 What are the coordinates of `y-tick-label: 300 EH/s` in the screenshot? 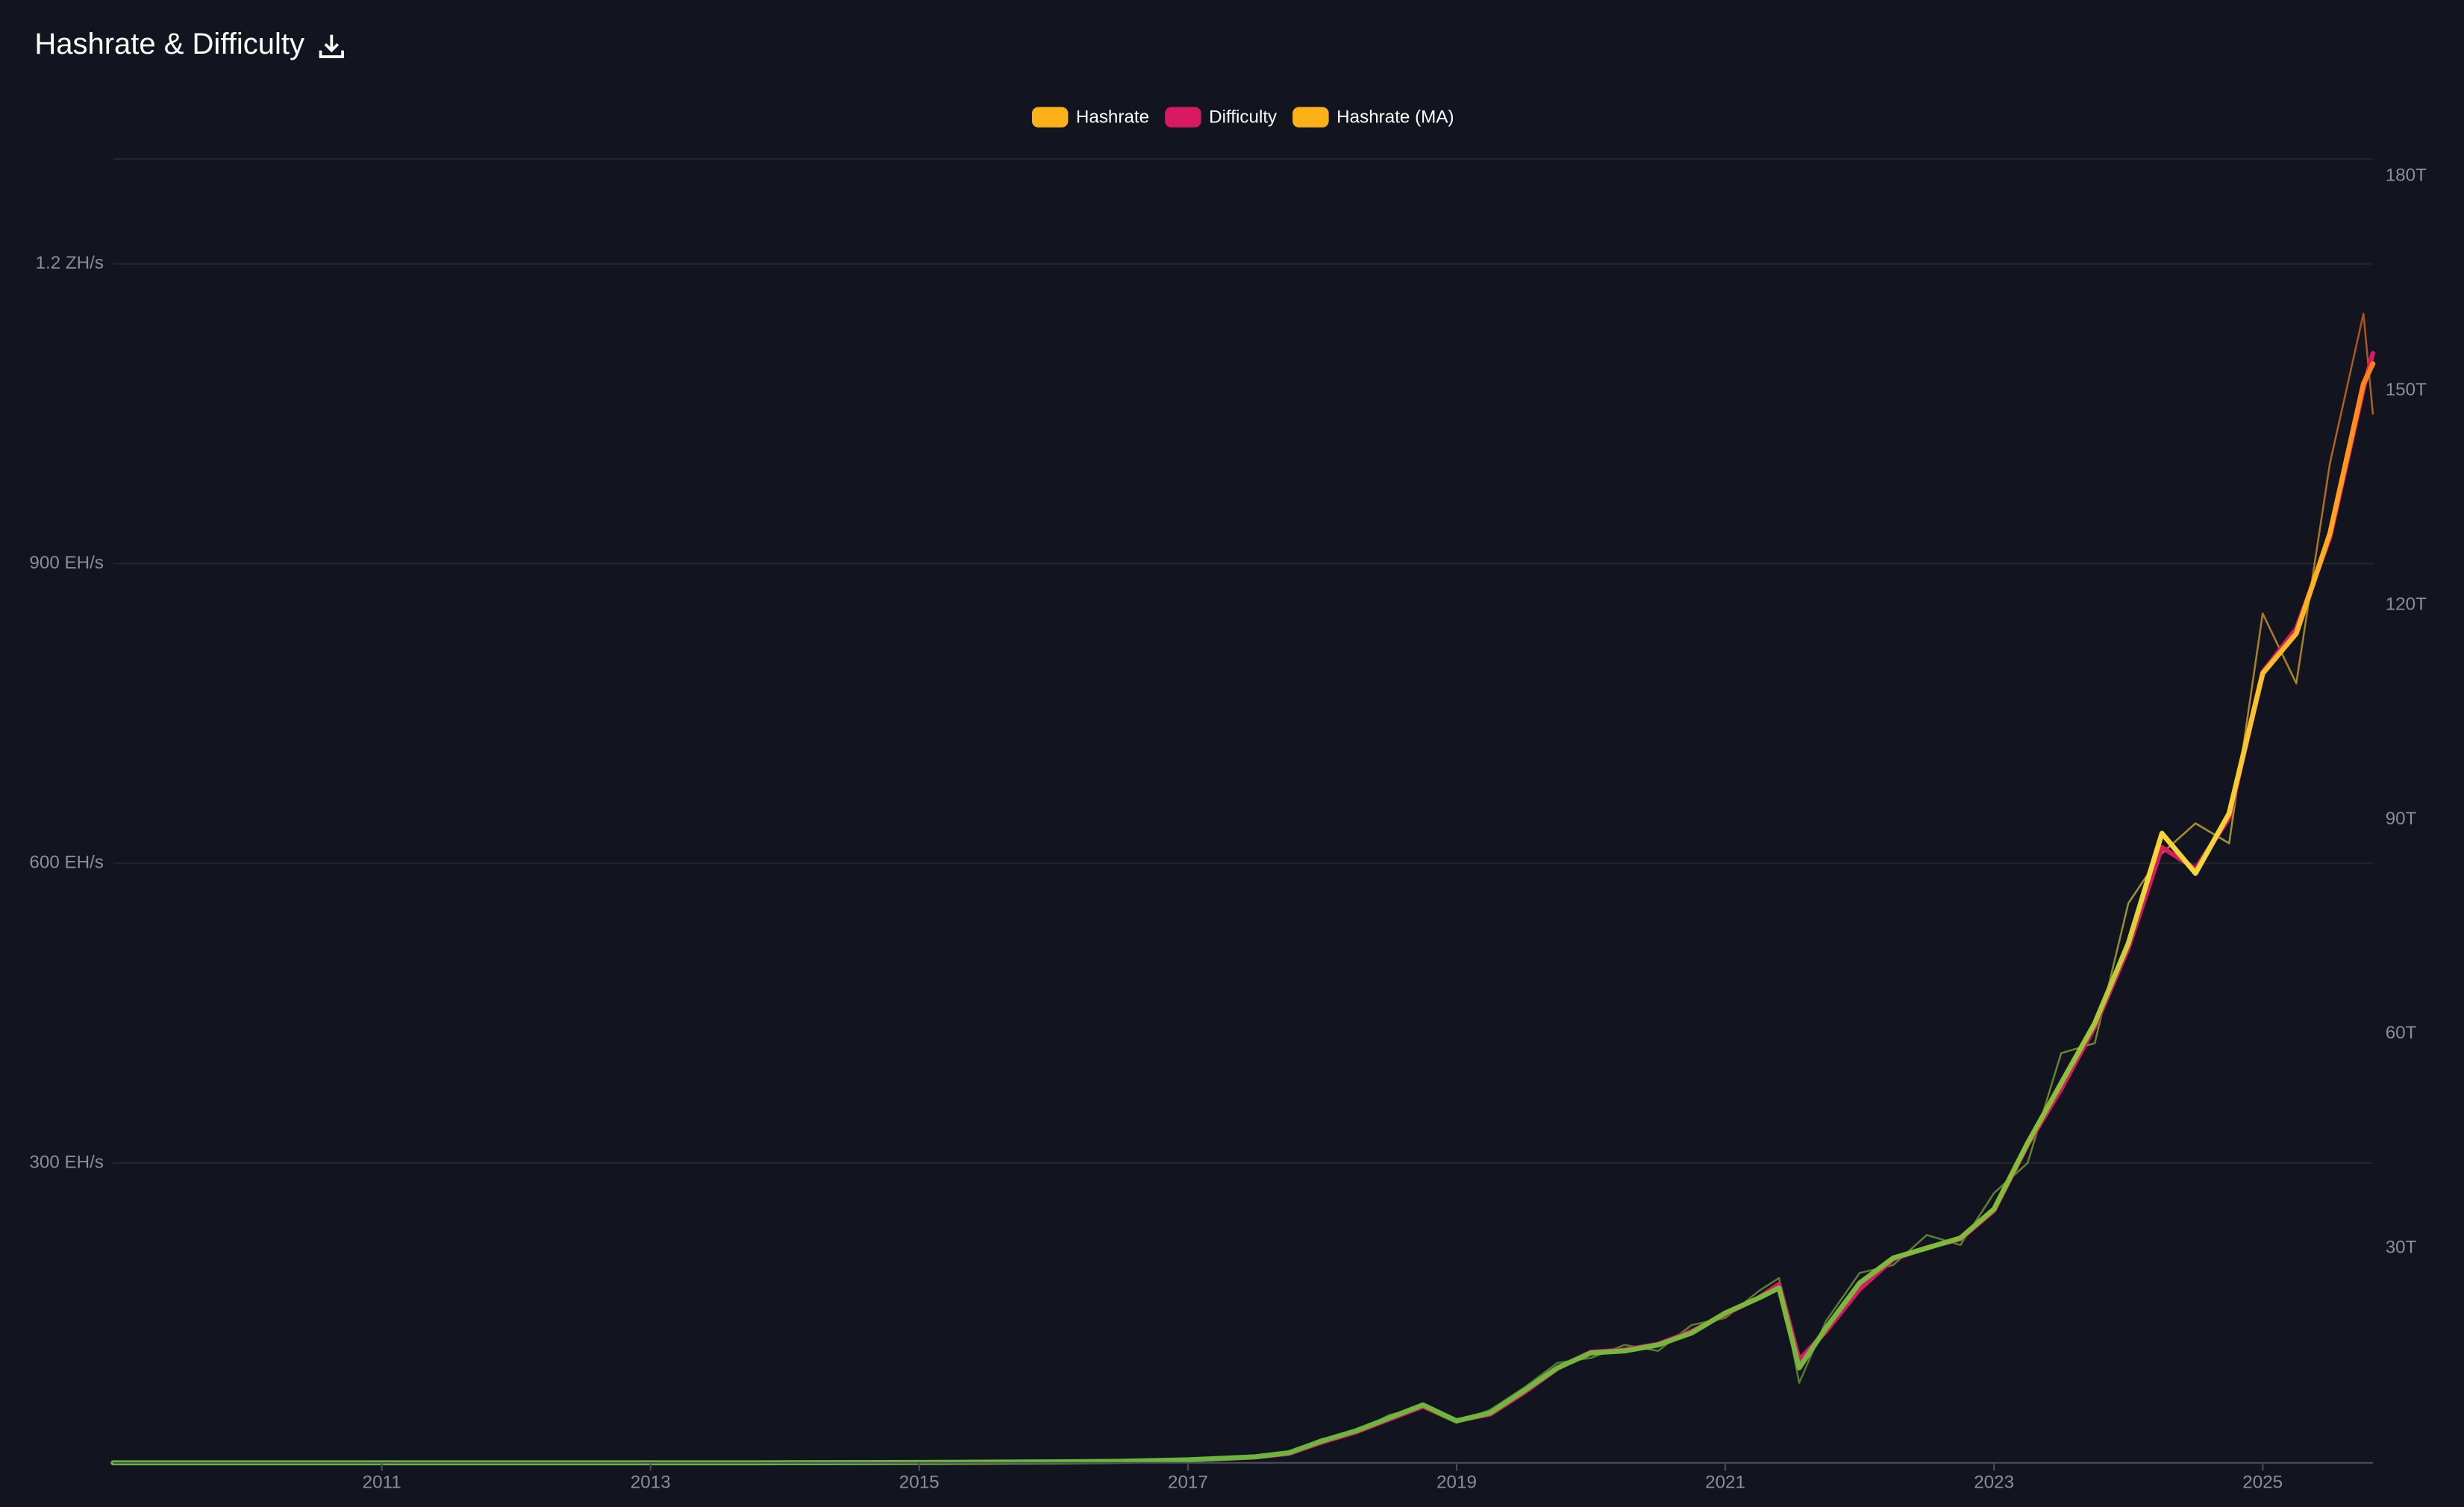 It's located at (66, 1162).